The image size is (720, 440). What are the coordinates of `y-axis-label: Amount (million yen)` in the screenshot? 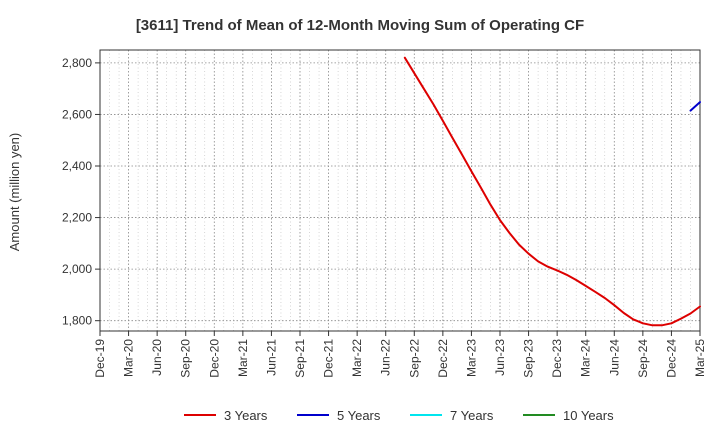 It's located at (14, 192).